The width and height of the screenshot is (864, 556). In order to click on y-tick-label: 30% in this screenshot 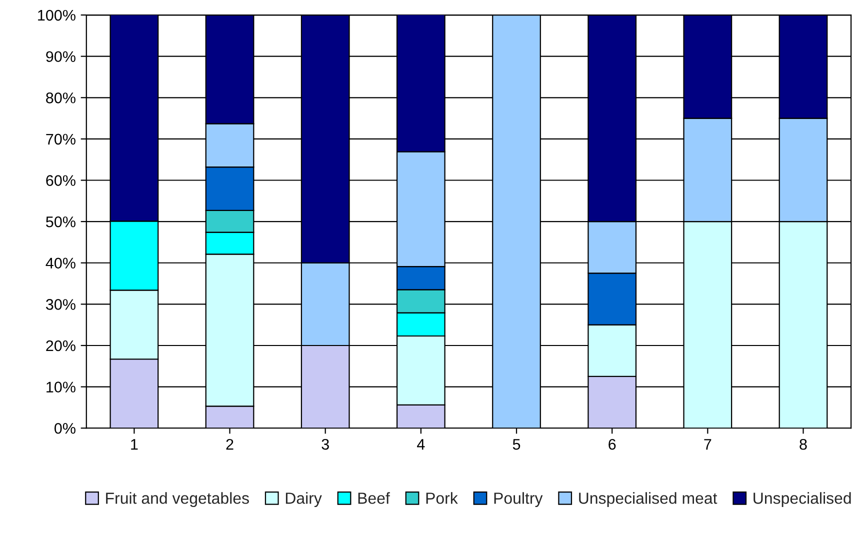, I will do `click(61, 304)`.